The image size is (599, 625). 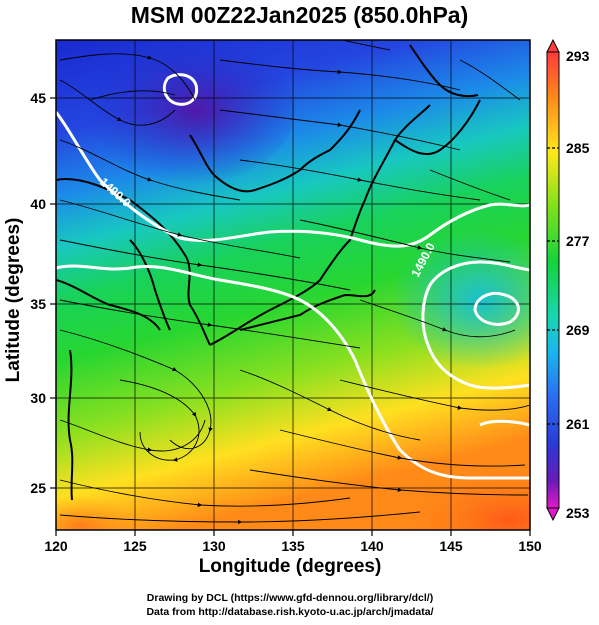 I want to click on colorbar-label: 269, so click(x=578, y=330).